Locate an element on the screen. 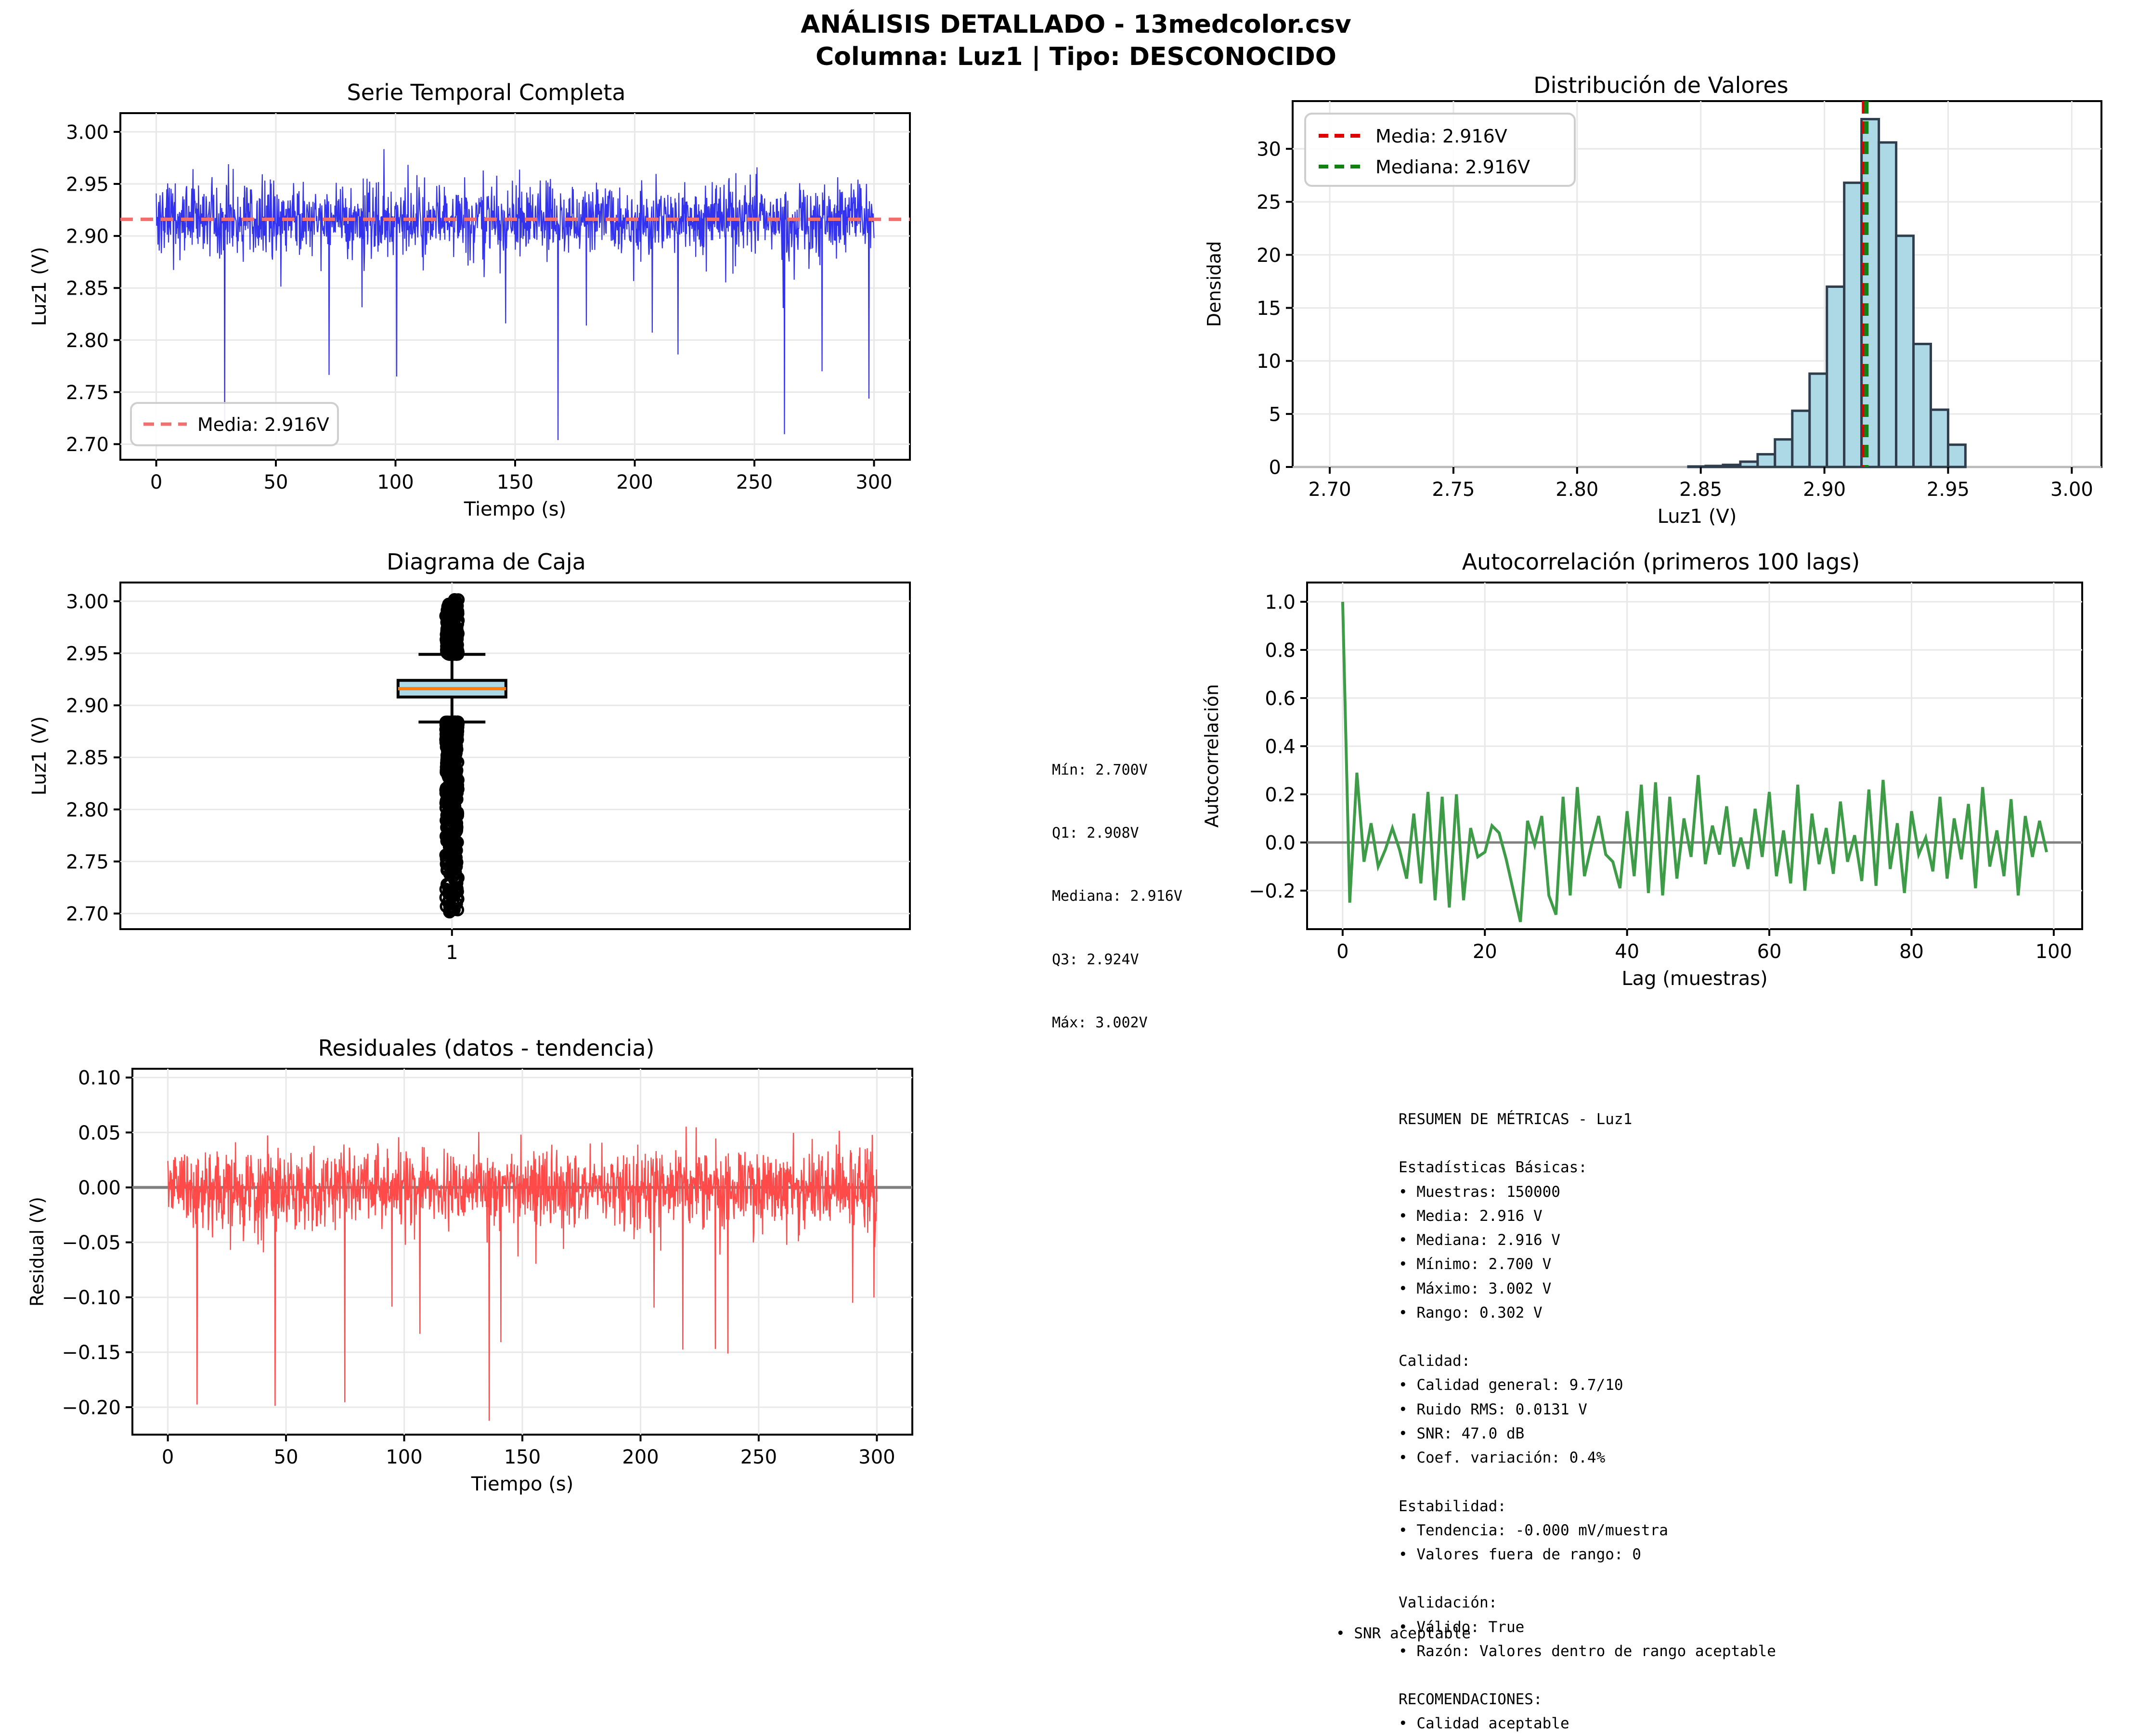  svg-text: Mediana: 2.916V is located at coordinates (1453, 167).